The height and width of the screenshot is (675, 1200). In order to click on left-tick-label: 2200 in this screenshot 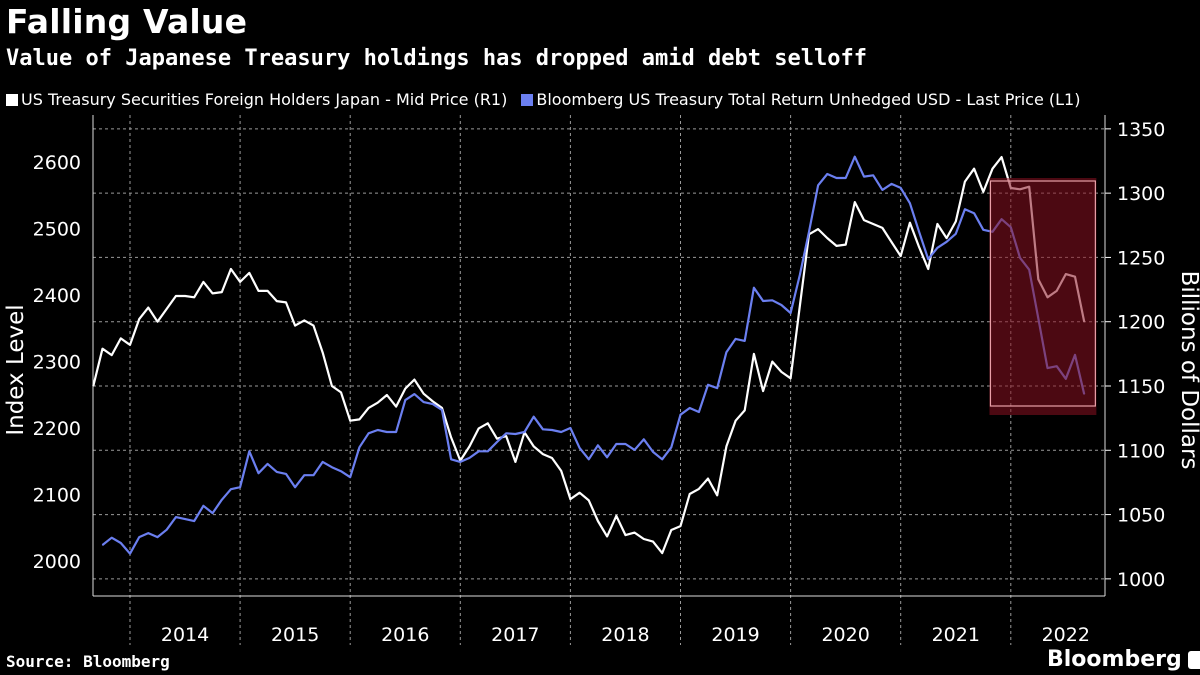, I will do `click(57, 429)`.